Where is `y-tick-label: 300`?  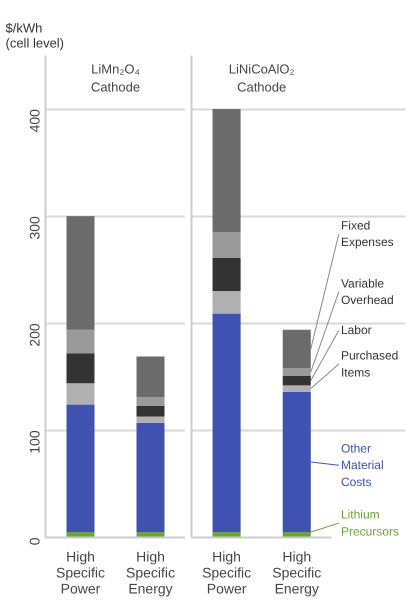
y-tick-label: 300 is located at coordinates (34, 228).